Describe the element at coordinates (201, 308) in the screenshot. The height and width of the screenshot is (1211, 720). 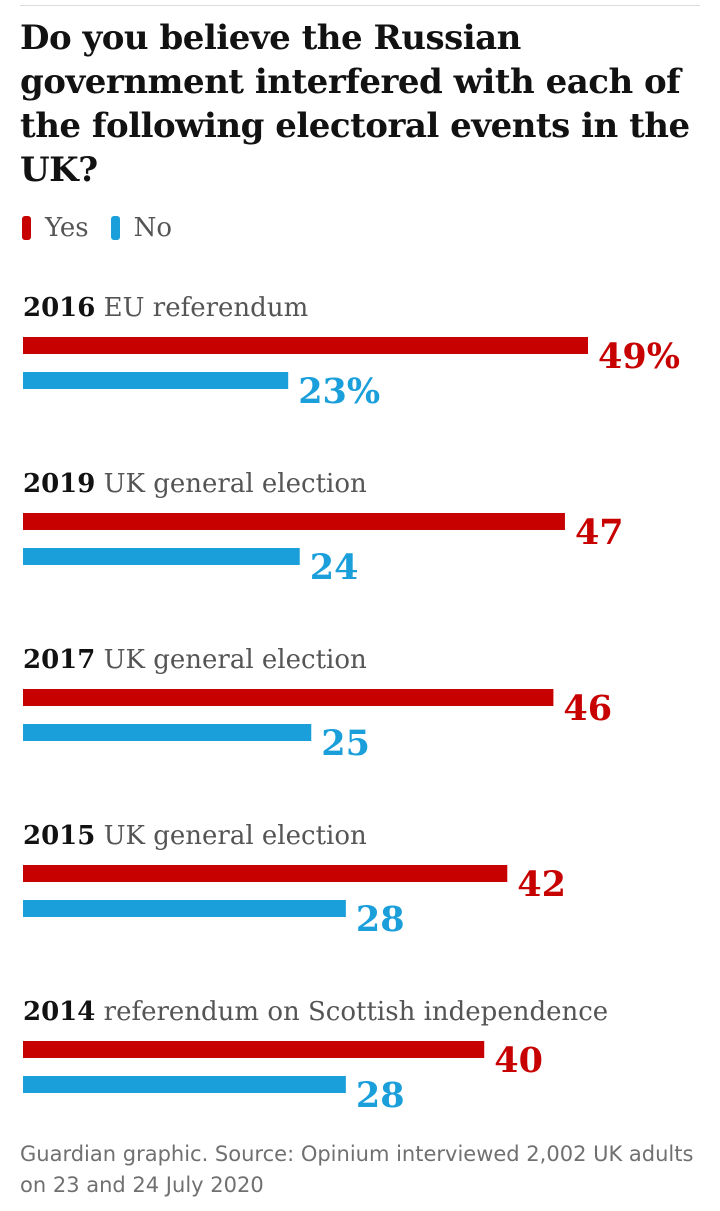
I see `category-event: EU referendum` at that location.